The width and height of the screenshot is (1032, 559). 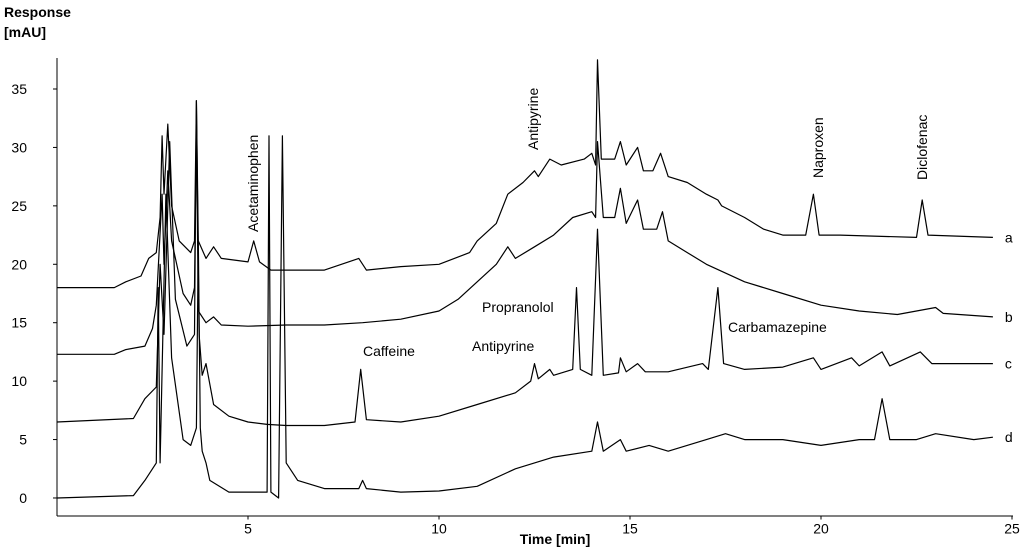 What do you see at coordinates (389, 351) in the screenshot?
I see `peak-annotation: Caffeine` at bounding box center [389, 351].